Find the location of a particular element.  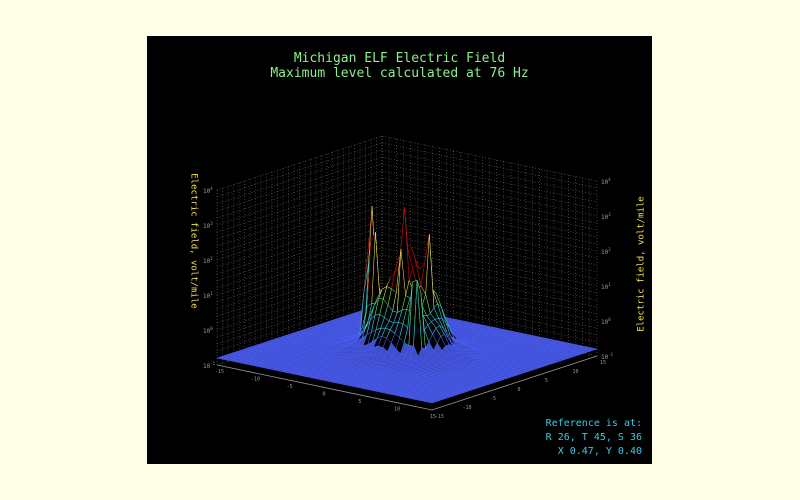

z-tick-label-left: 10² is located at coordinates (208, 260).